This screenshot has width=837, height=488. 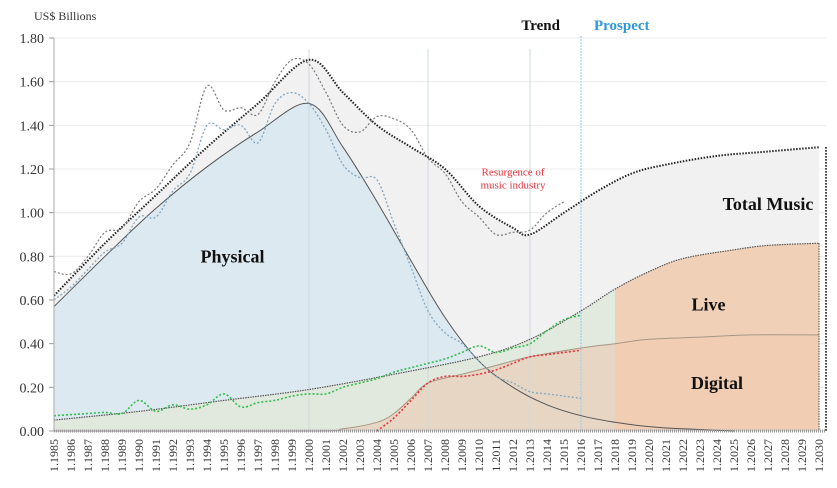 I want to click on x-tick-label: 1.1998, so click(x=275, y=455).